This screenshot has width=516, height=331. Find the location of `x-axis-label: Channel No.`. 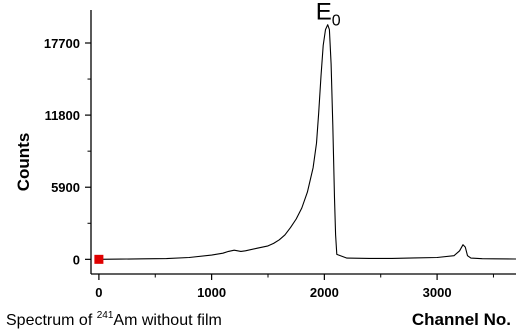

x-axis-label: Channel No. is located at coordinates (461, 319).